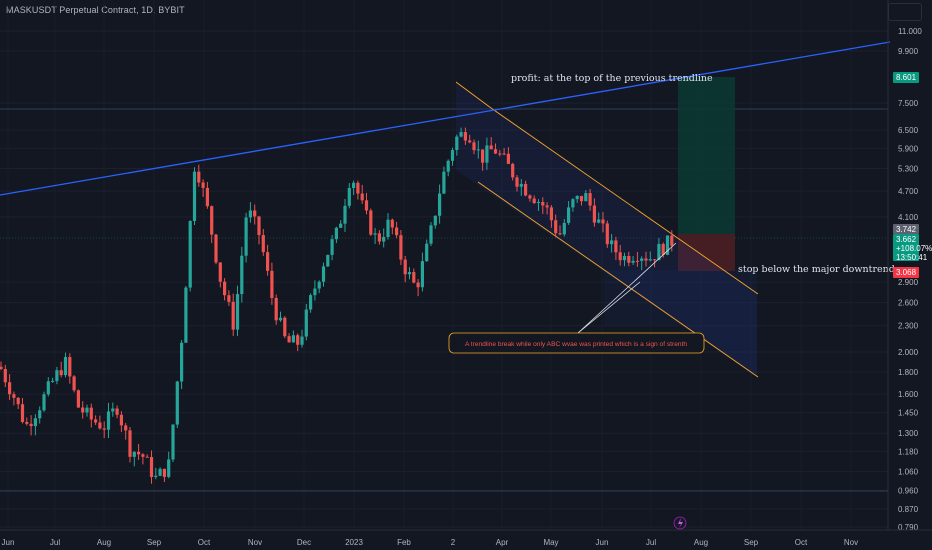 The width and height of the screenshot is (932, 550). Describe the element at coordinates (502, 542) in the screenshot. I see `time-tick-label: Apr` at that location.